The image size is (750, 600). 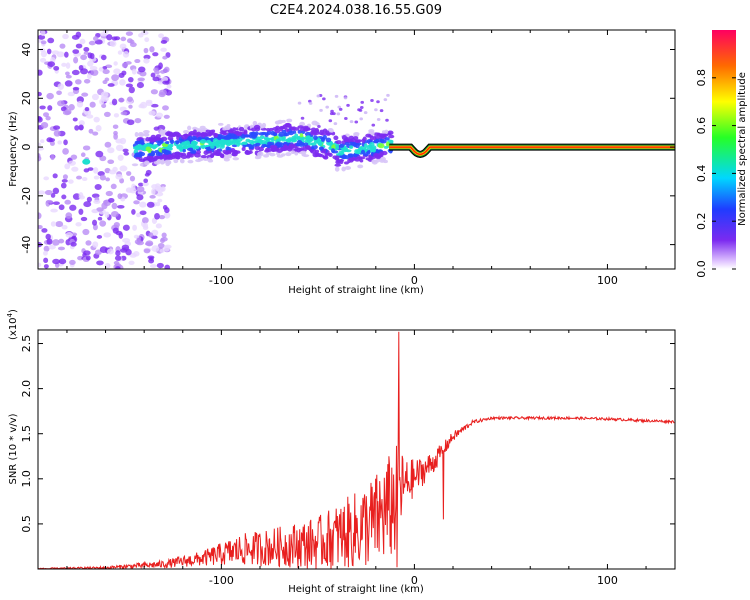 I want to click on snr-x-label: Height of straight line (km), so click(x=356, y=589).